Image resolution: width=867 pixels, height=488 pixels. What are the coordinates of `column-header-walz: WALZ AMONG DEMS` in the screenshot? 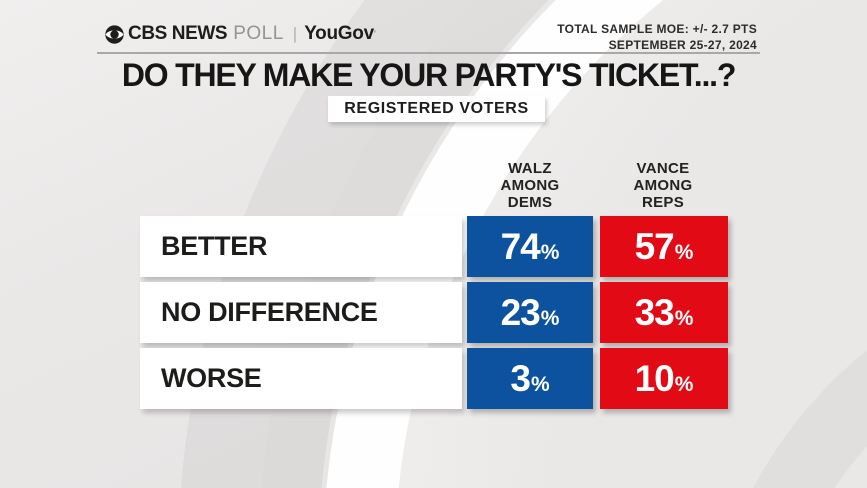 It's located at (530, 185).